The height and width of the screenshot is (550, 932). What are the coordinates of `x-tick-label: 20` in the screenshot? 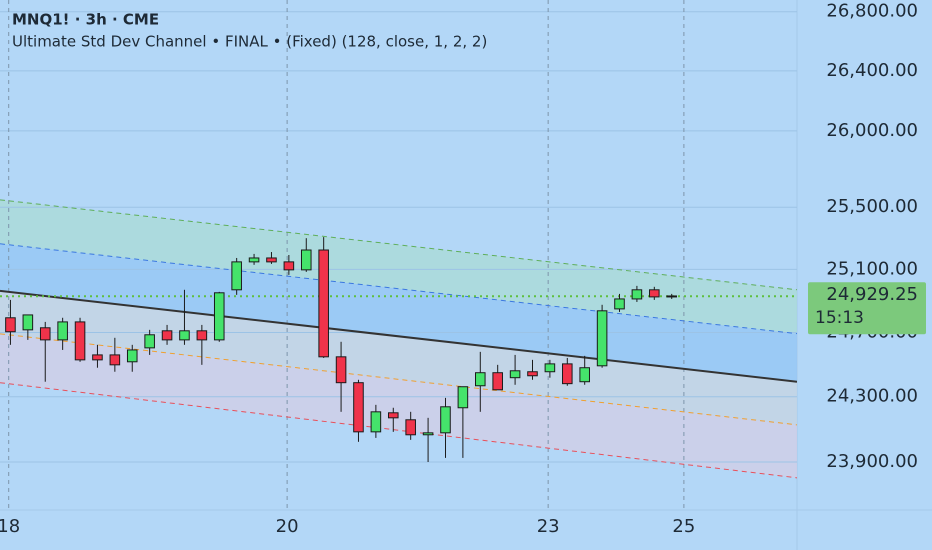 It's located at (287, 526).